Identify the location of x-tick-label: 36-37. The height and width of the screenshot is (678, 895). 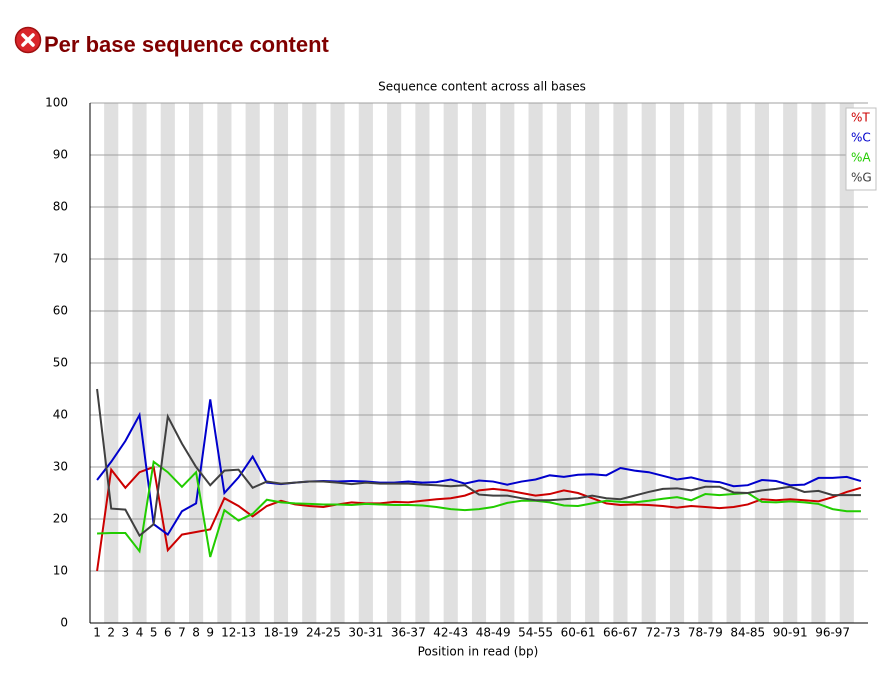
(408, 633).